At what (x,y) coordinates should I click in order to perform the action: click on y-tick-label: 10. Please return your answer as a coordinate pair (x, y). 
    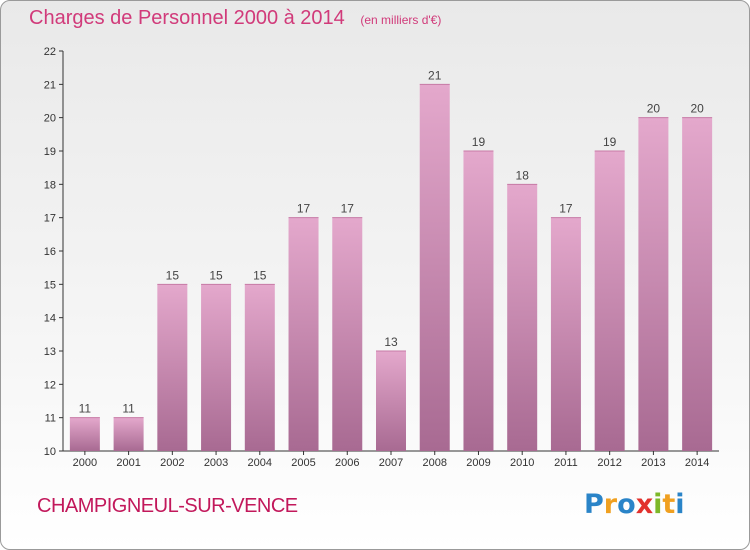
    Looking at the image, I should click on (50, 452).